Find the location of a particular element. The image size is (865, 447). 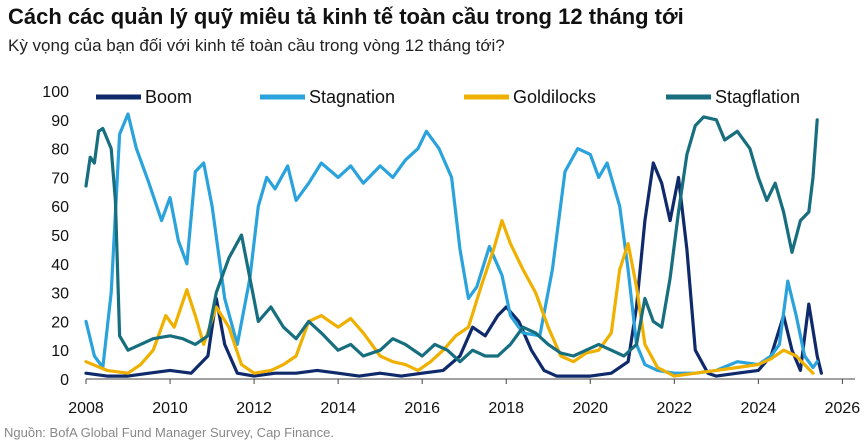

legend-label-stagnation: Stagnation is located at coordinates (352, 97).